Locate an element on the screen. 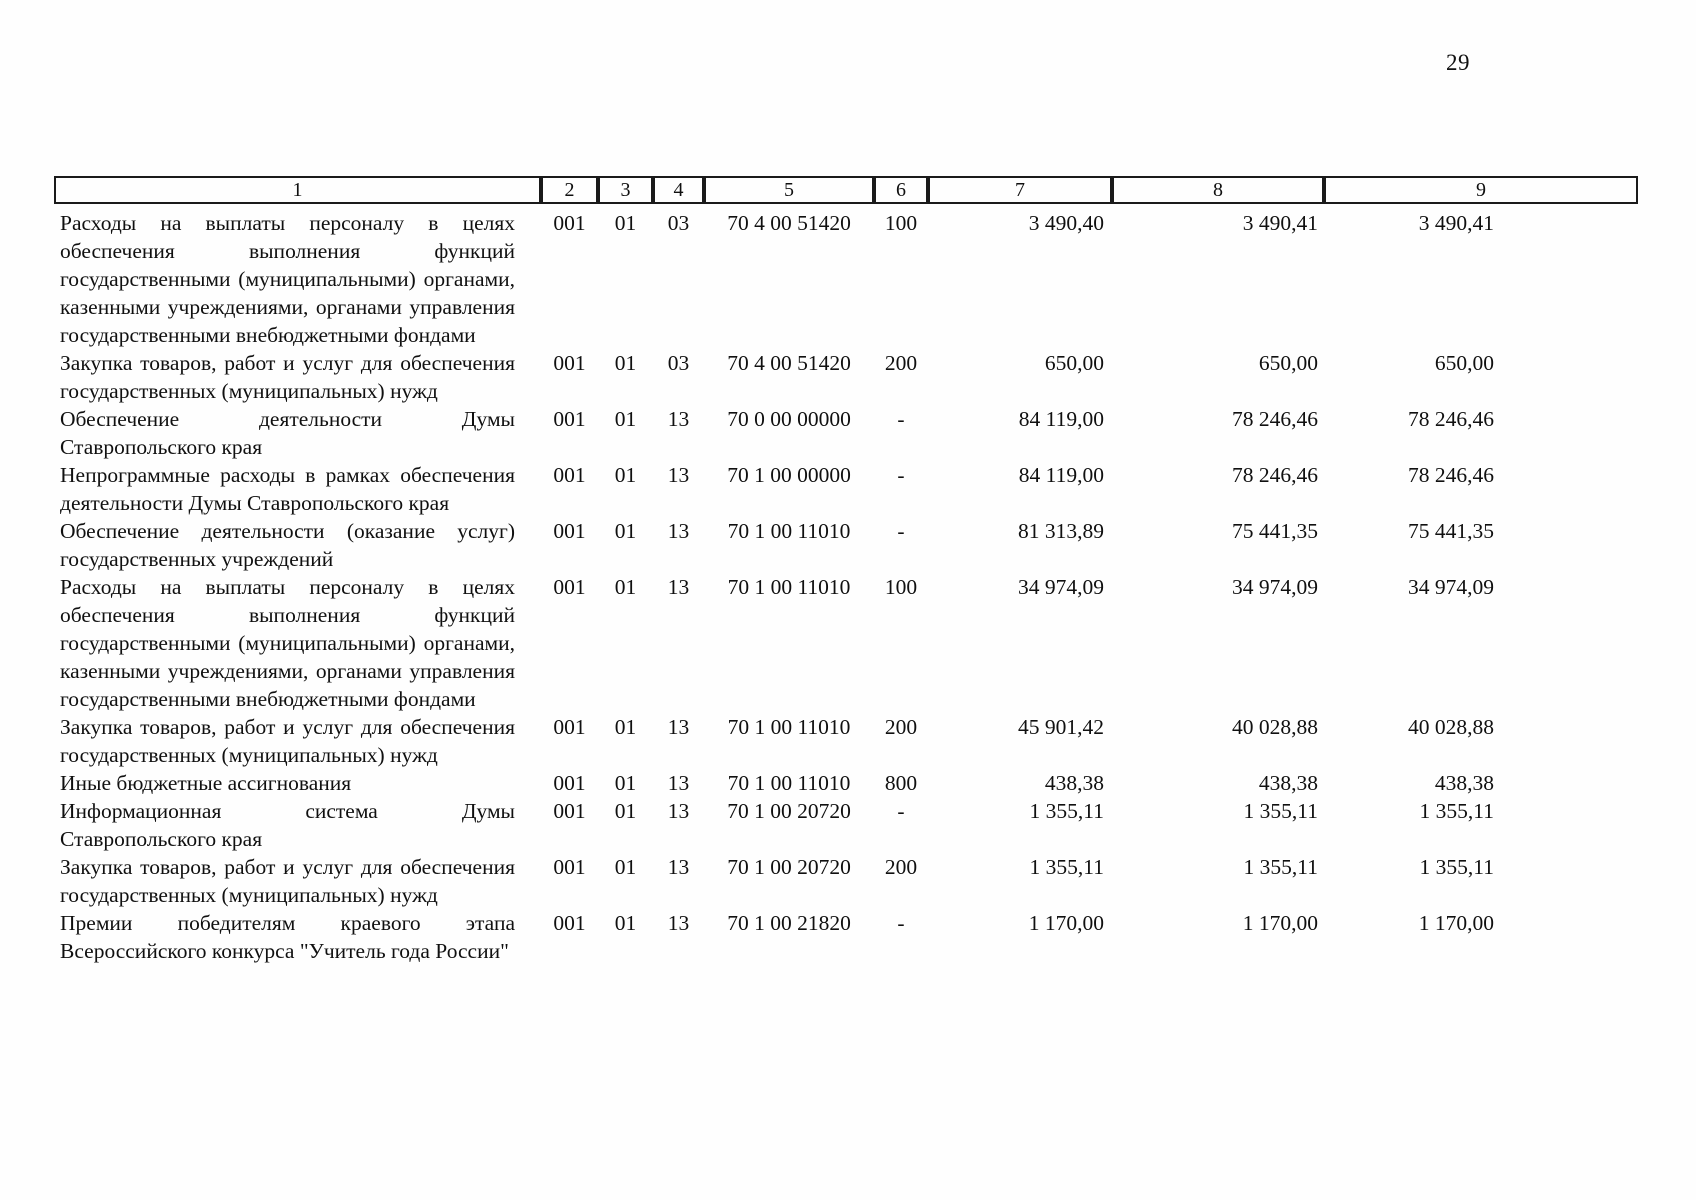  target-article-cell: 70 1 00 21820 is located at coordinates (789, 923).